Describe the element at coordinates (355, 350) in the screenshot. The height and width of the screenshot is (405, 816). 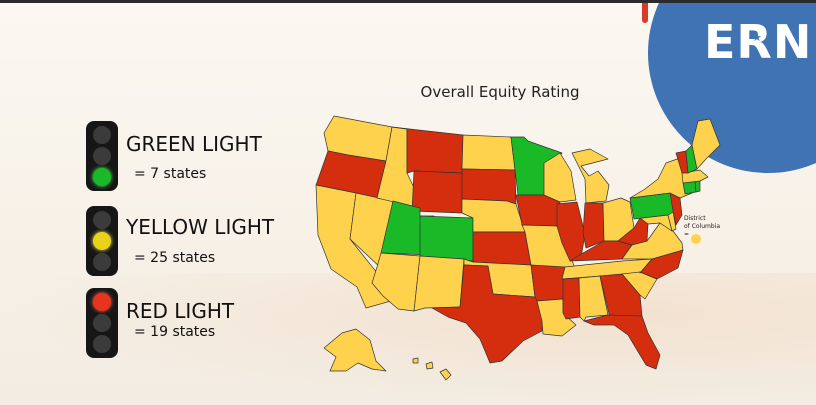
I see `state-ak` at that location.